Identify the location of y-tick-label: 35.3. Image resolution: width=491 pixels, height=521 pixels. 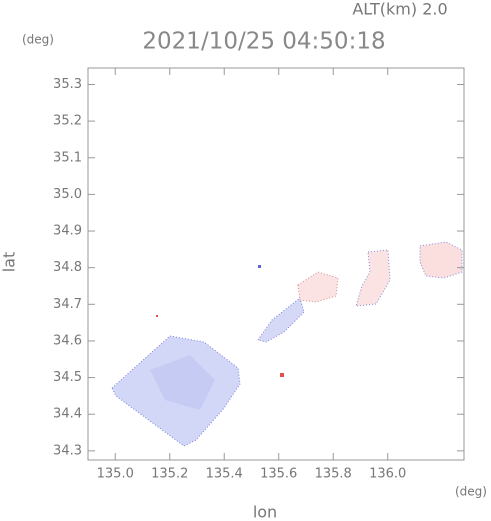
(67, 84).